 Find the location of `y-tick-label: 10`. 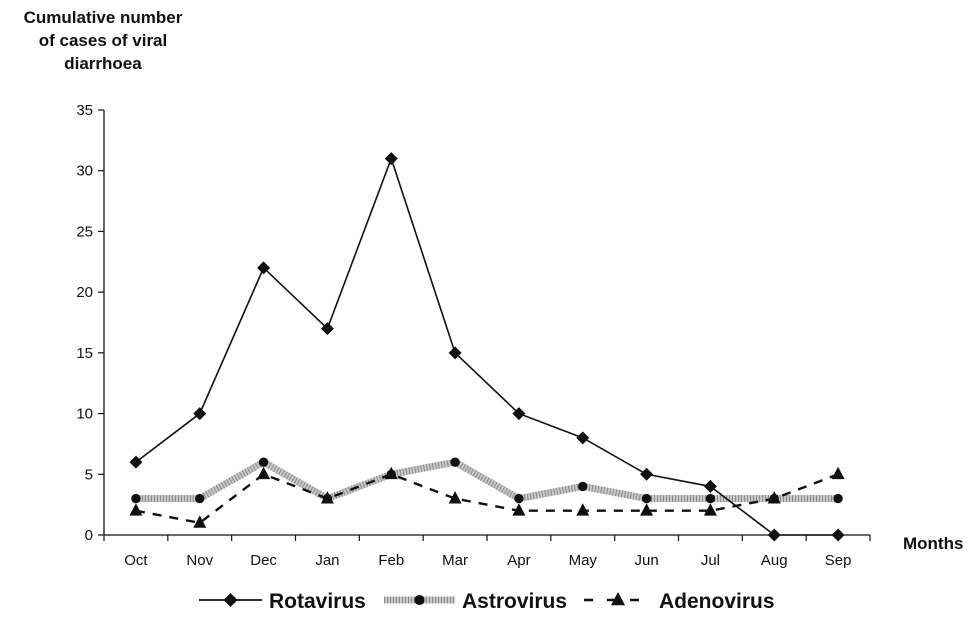

y-tick-label: 10 is located at coordinates (84, 414).